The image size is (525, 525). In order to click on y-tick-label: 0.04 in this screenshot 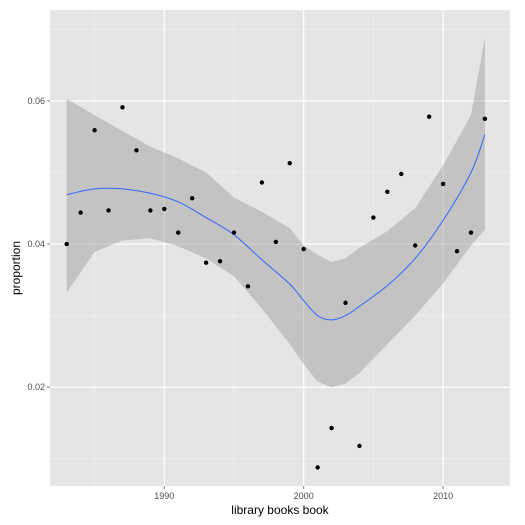, I will do `click(36, 244)`.